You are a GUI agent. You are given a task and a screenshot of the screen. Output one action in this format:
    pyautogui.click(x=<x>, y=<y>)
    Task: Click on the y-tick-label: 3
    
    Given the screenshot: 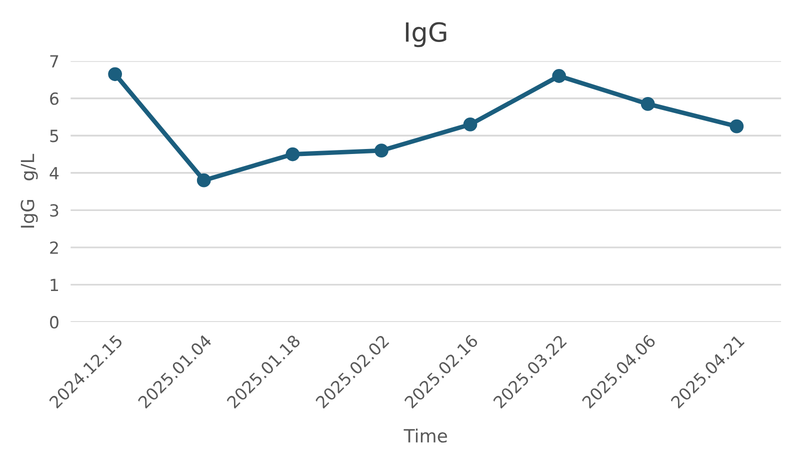 What is the action you would take?
    pyautogui.click(x=54, y=210)
    